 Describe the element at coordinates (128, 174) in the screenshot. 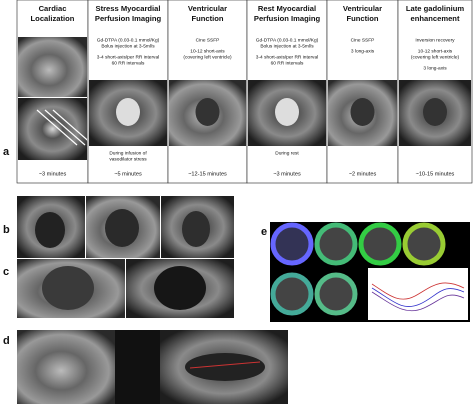

I see `duration: ~5 minutes` at that location.